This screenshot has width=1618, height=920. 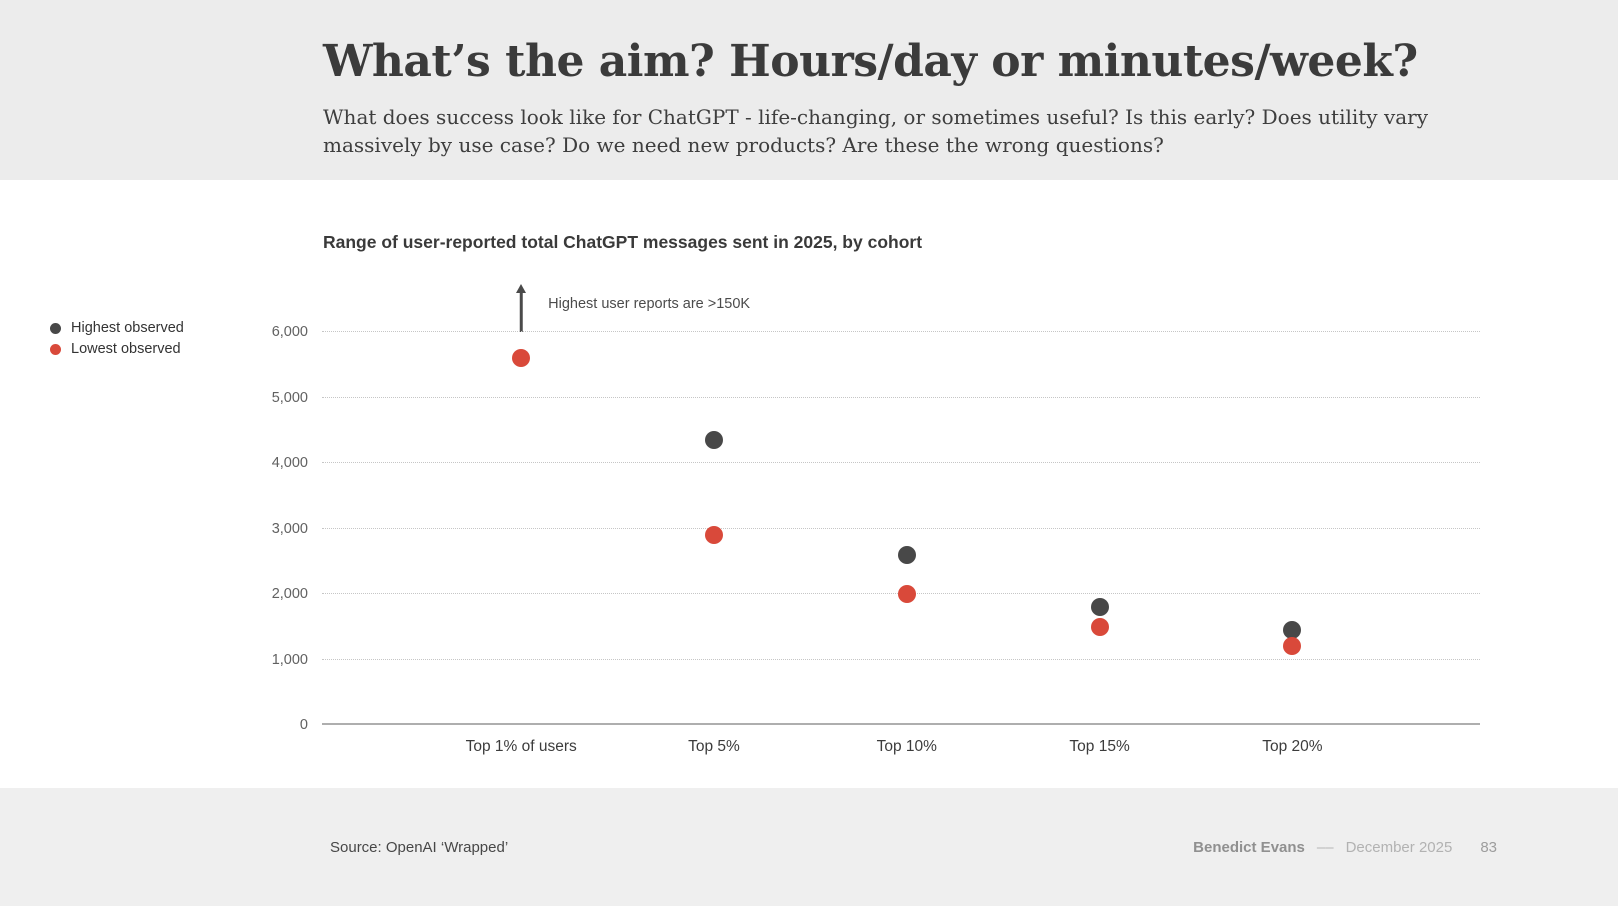 I want to click on legend-item: Highest observed, so click(x=117, y=328).